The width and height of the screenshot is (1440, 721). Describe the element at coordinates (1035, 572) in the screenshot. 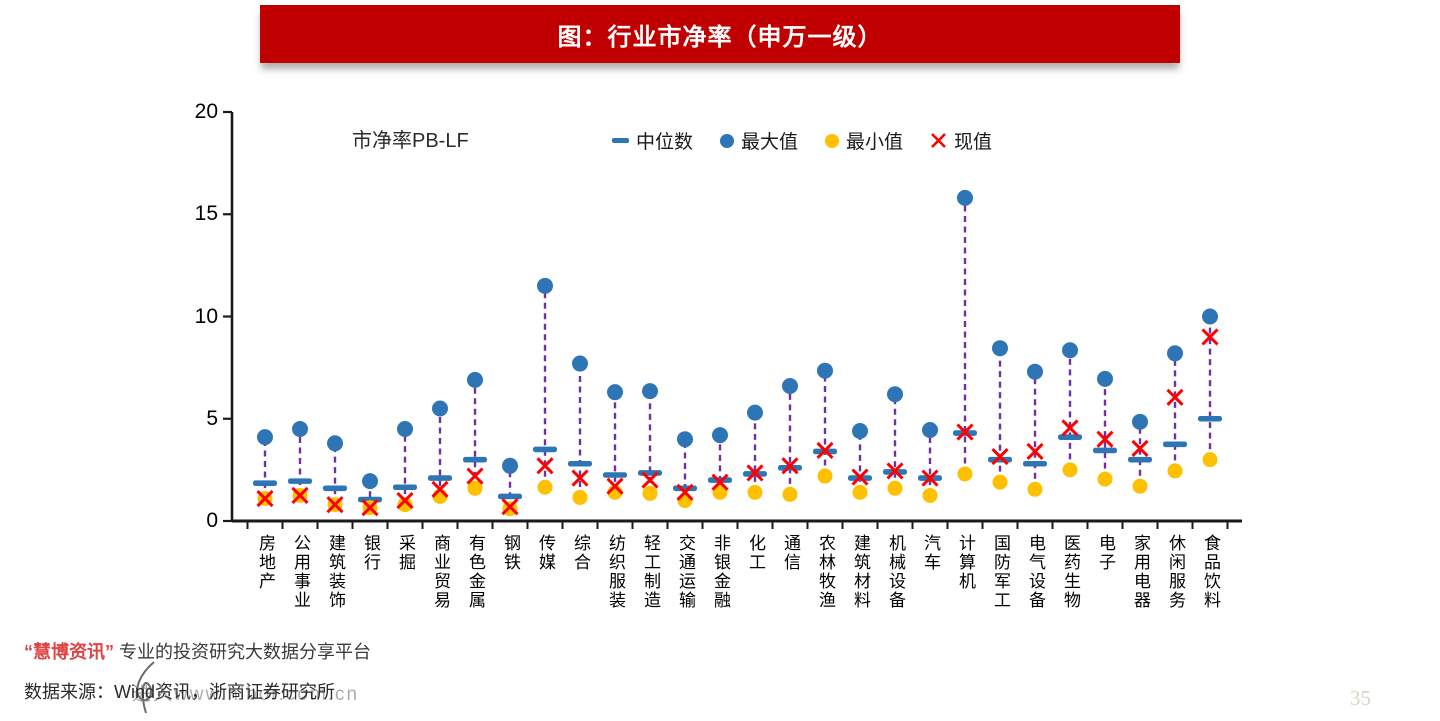

I see `x-category-label: 电气设备` at that location.